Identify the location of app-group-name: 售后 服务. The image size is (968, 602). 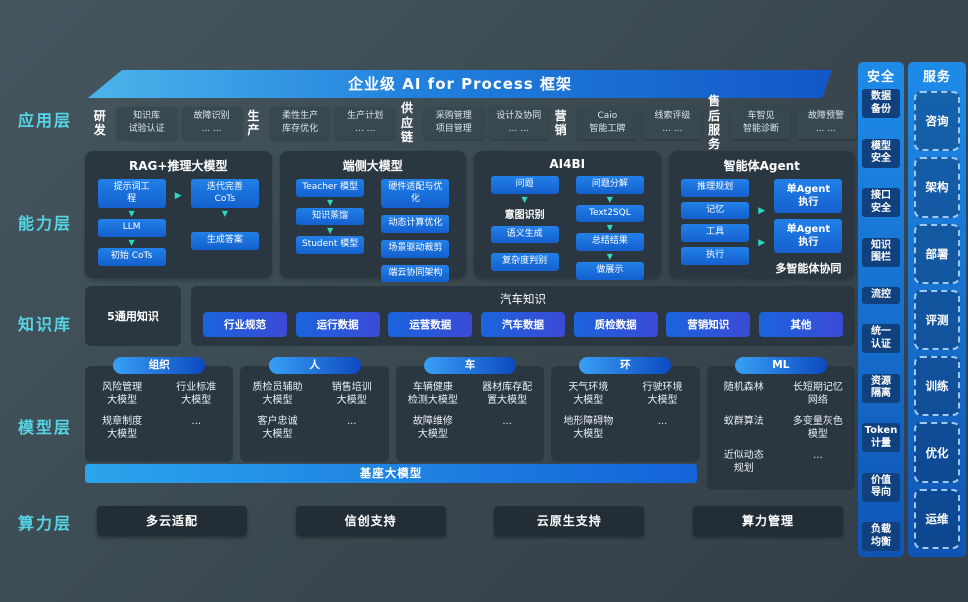
(714, 123).